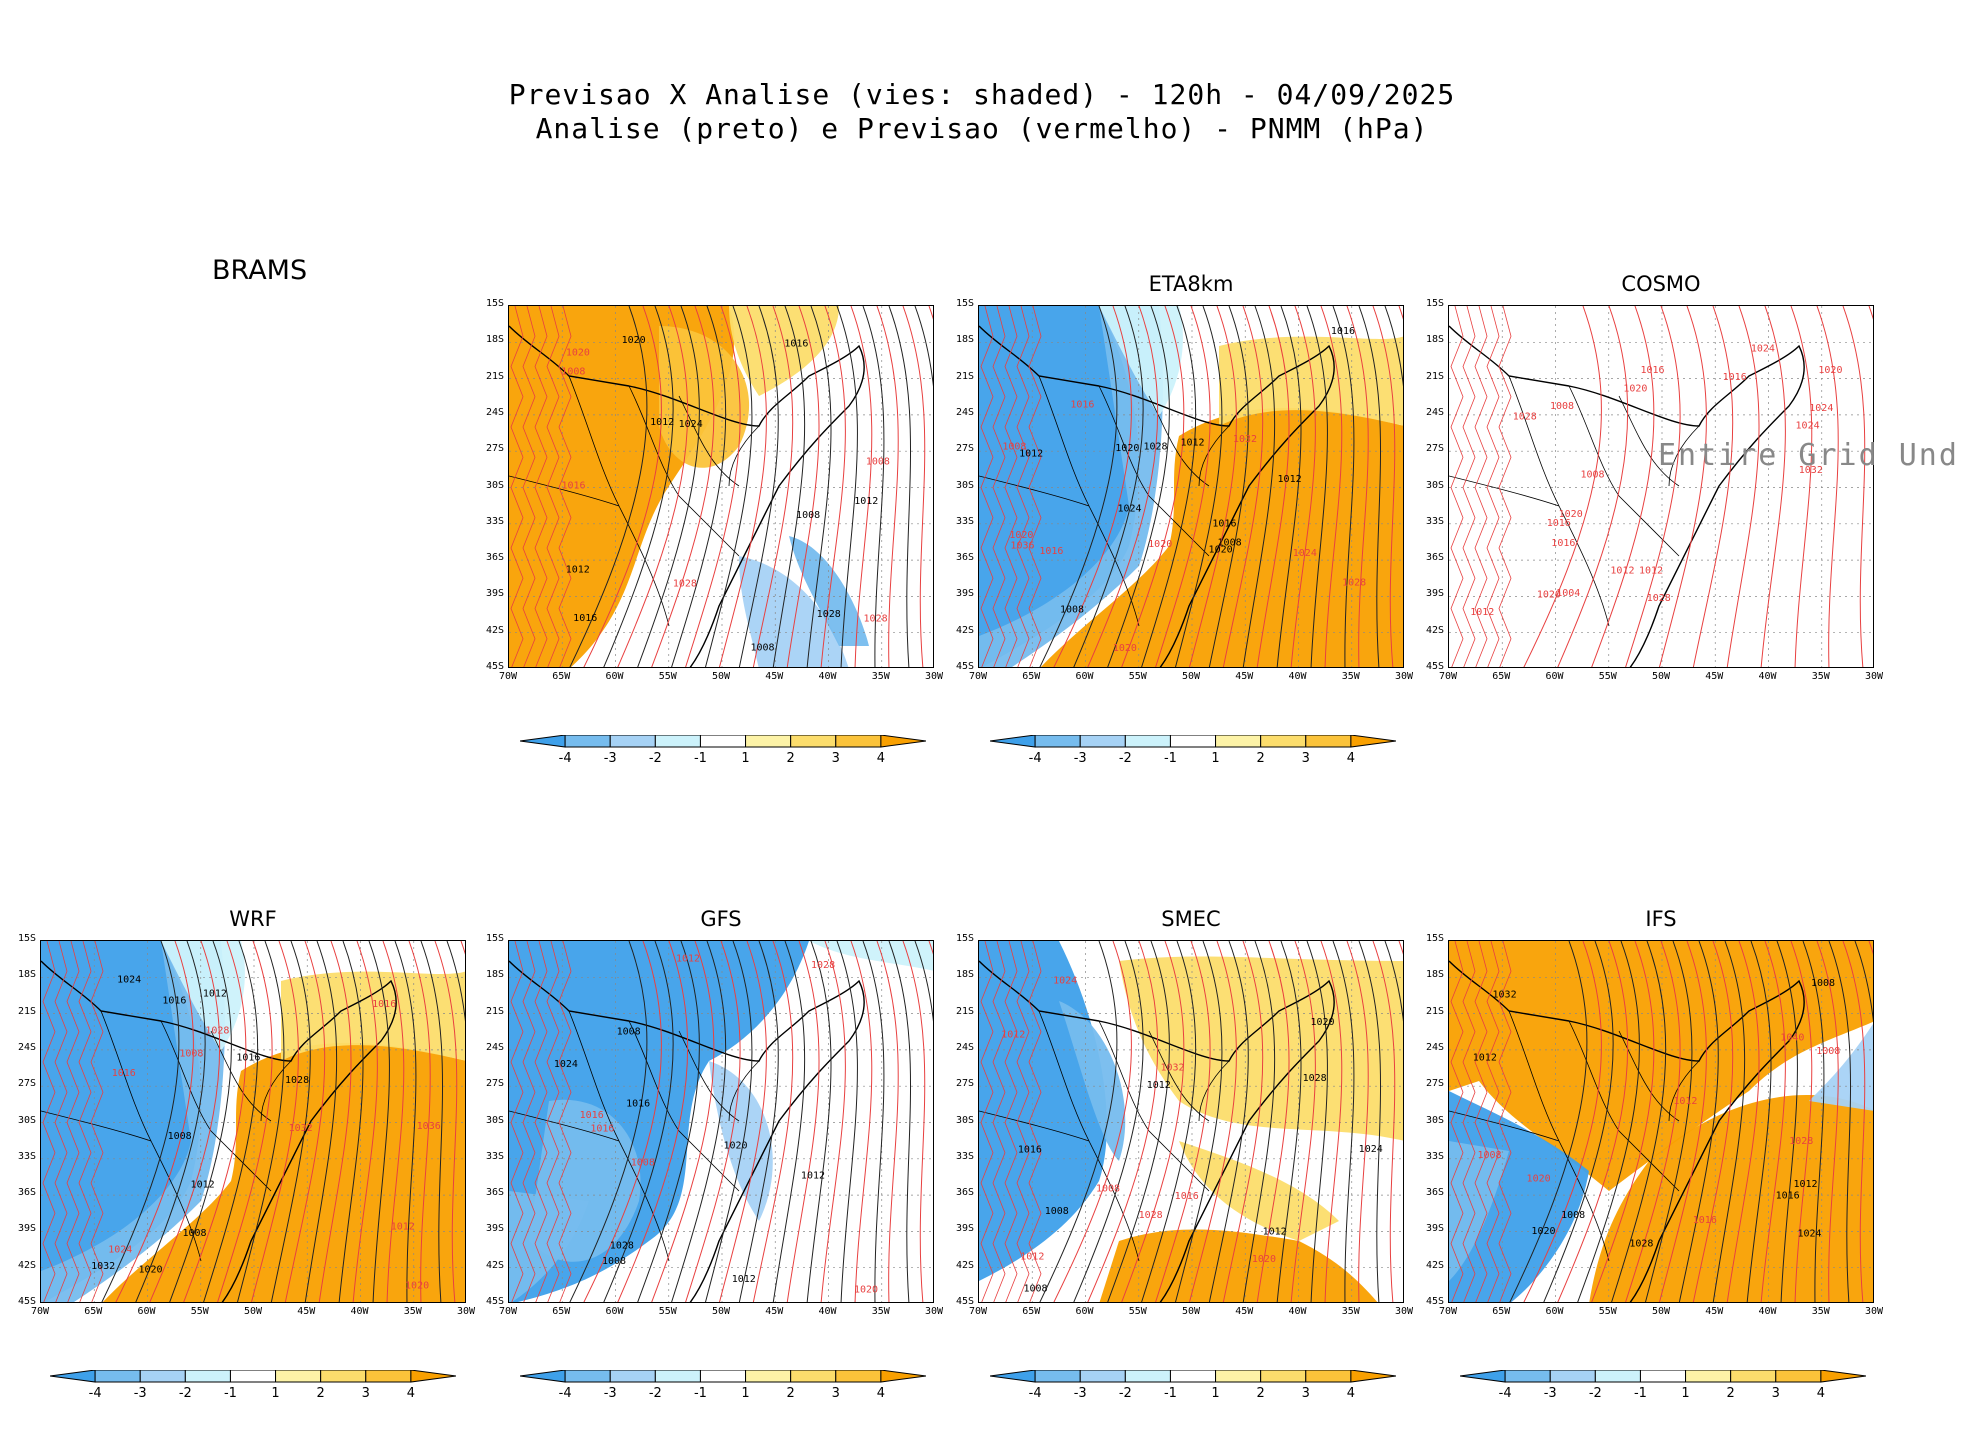 Image resolution: width=1964 pixels, height=1436 pixels. Describe the element at coordinates (216, 1106) in the screenshot. I see `p-wrf-border` at that location.